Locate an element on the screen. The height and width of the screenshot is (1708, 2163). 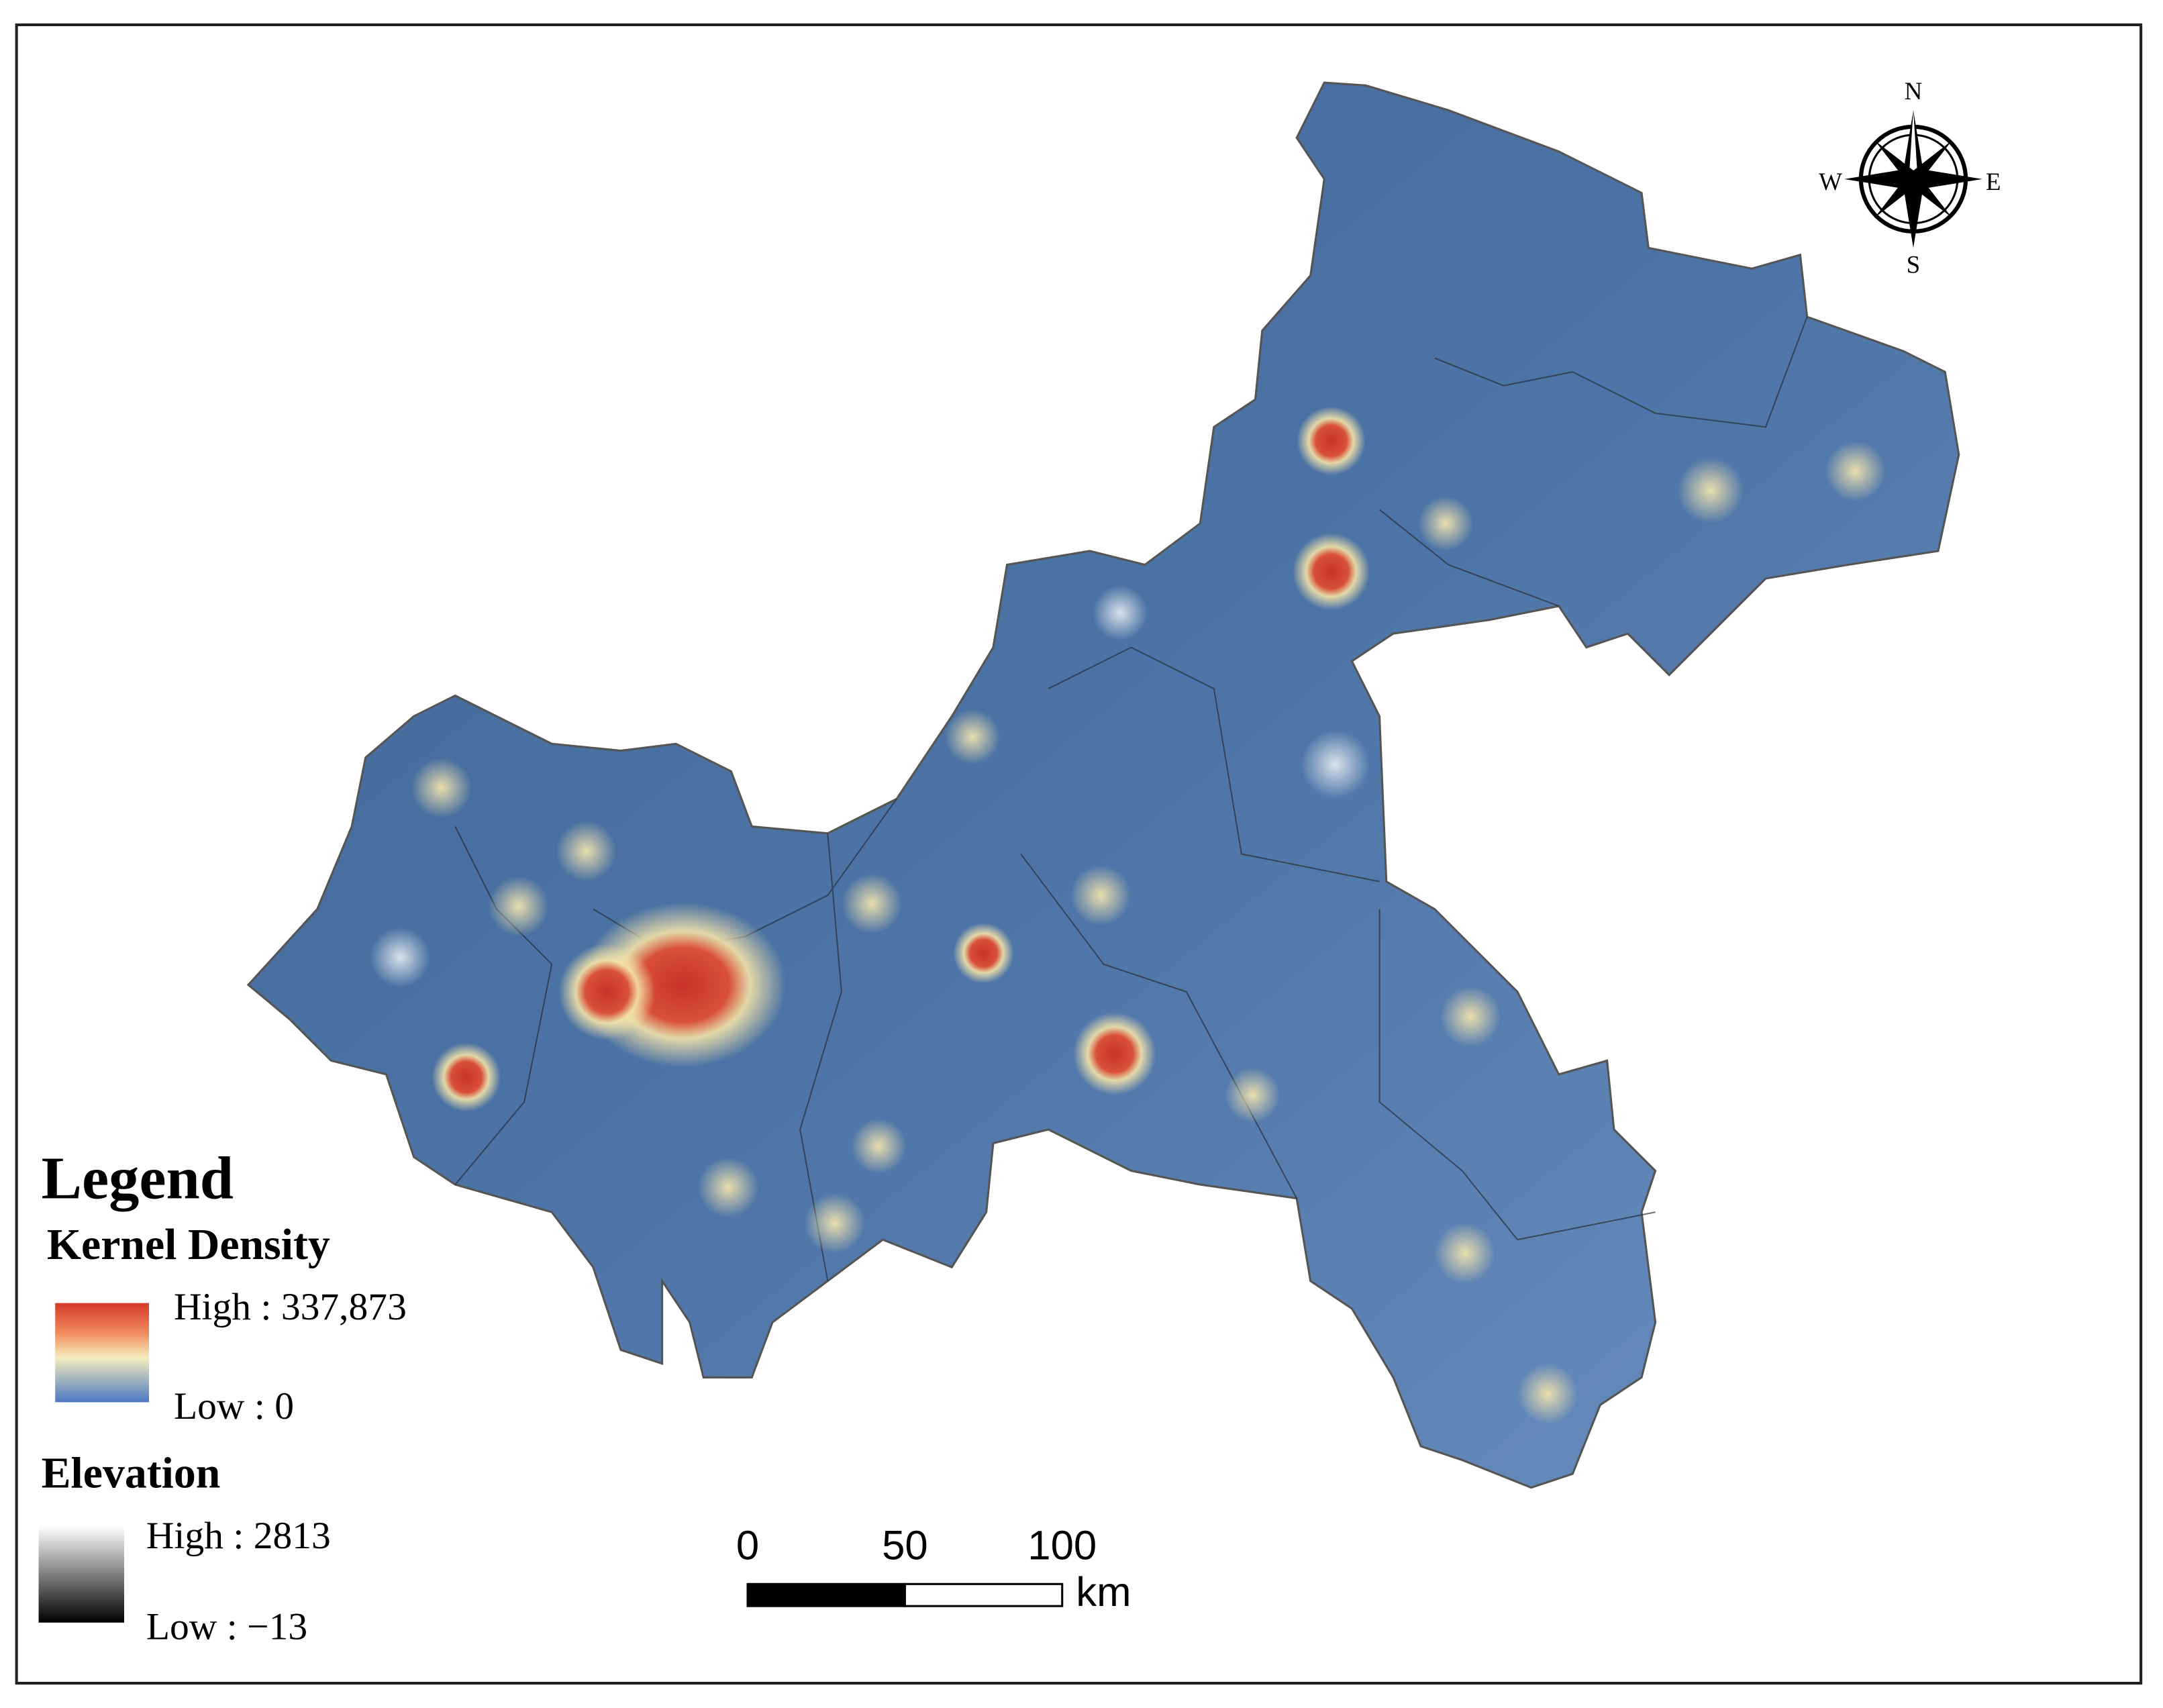
elev-high: High : 2813 is located at coordinates (239, 1536).